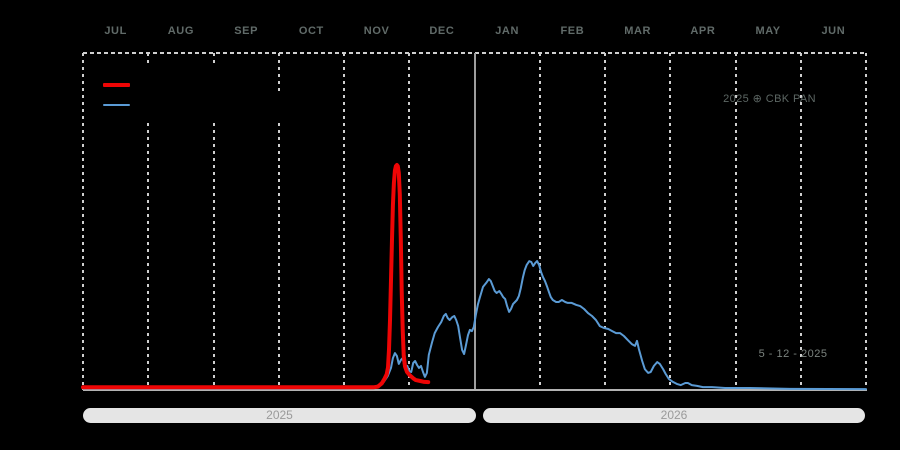 This screenshot has width=900, height=450. I want to click on plot-right-border, so click(866, 221).